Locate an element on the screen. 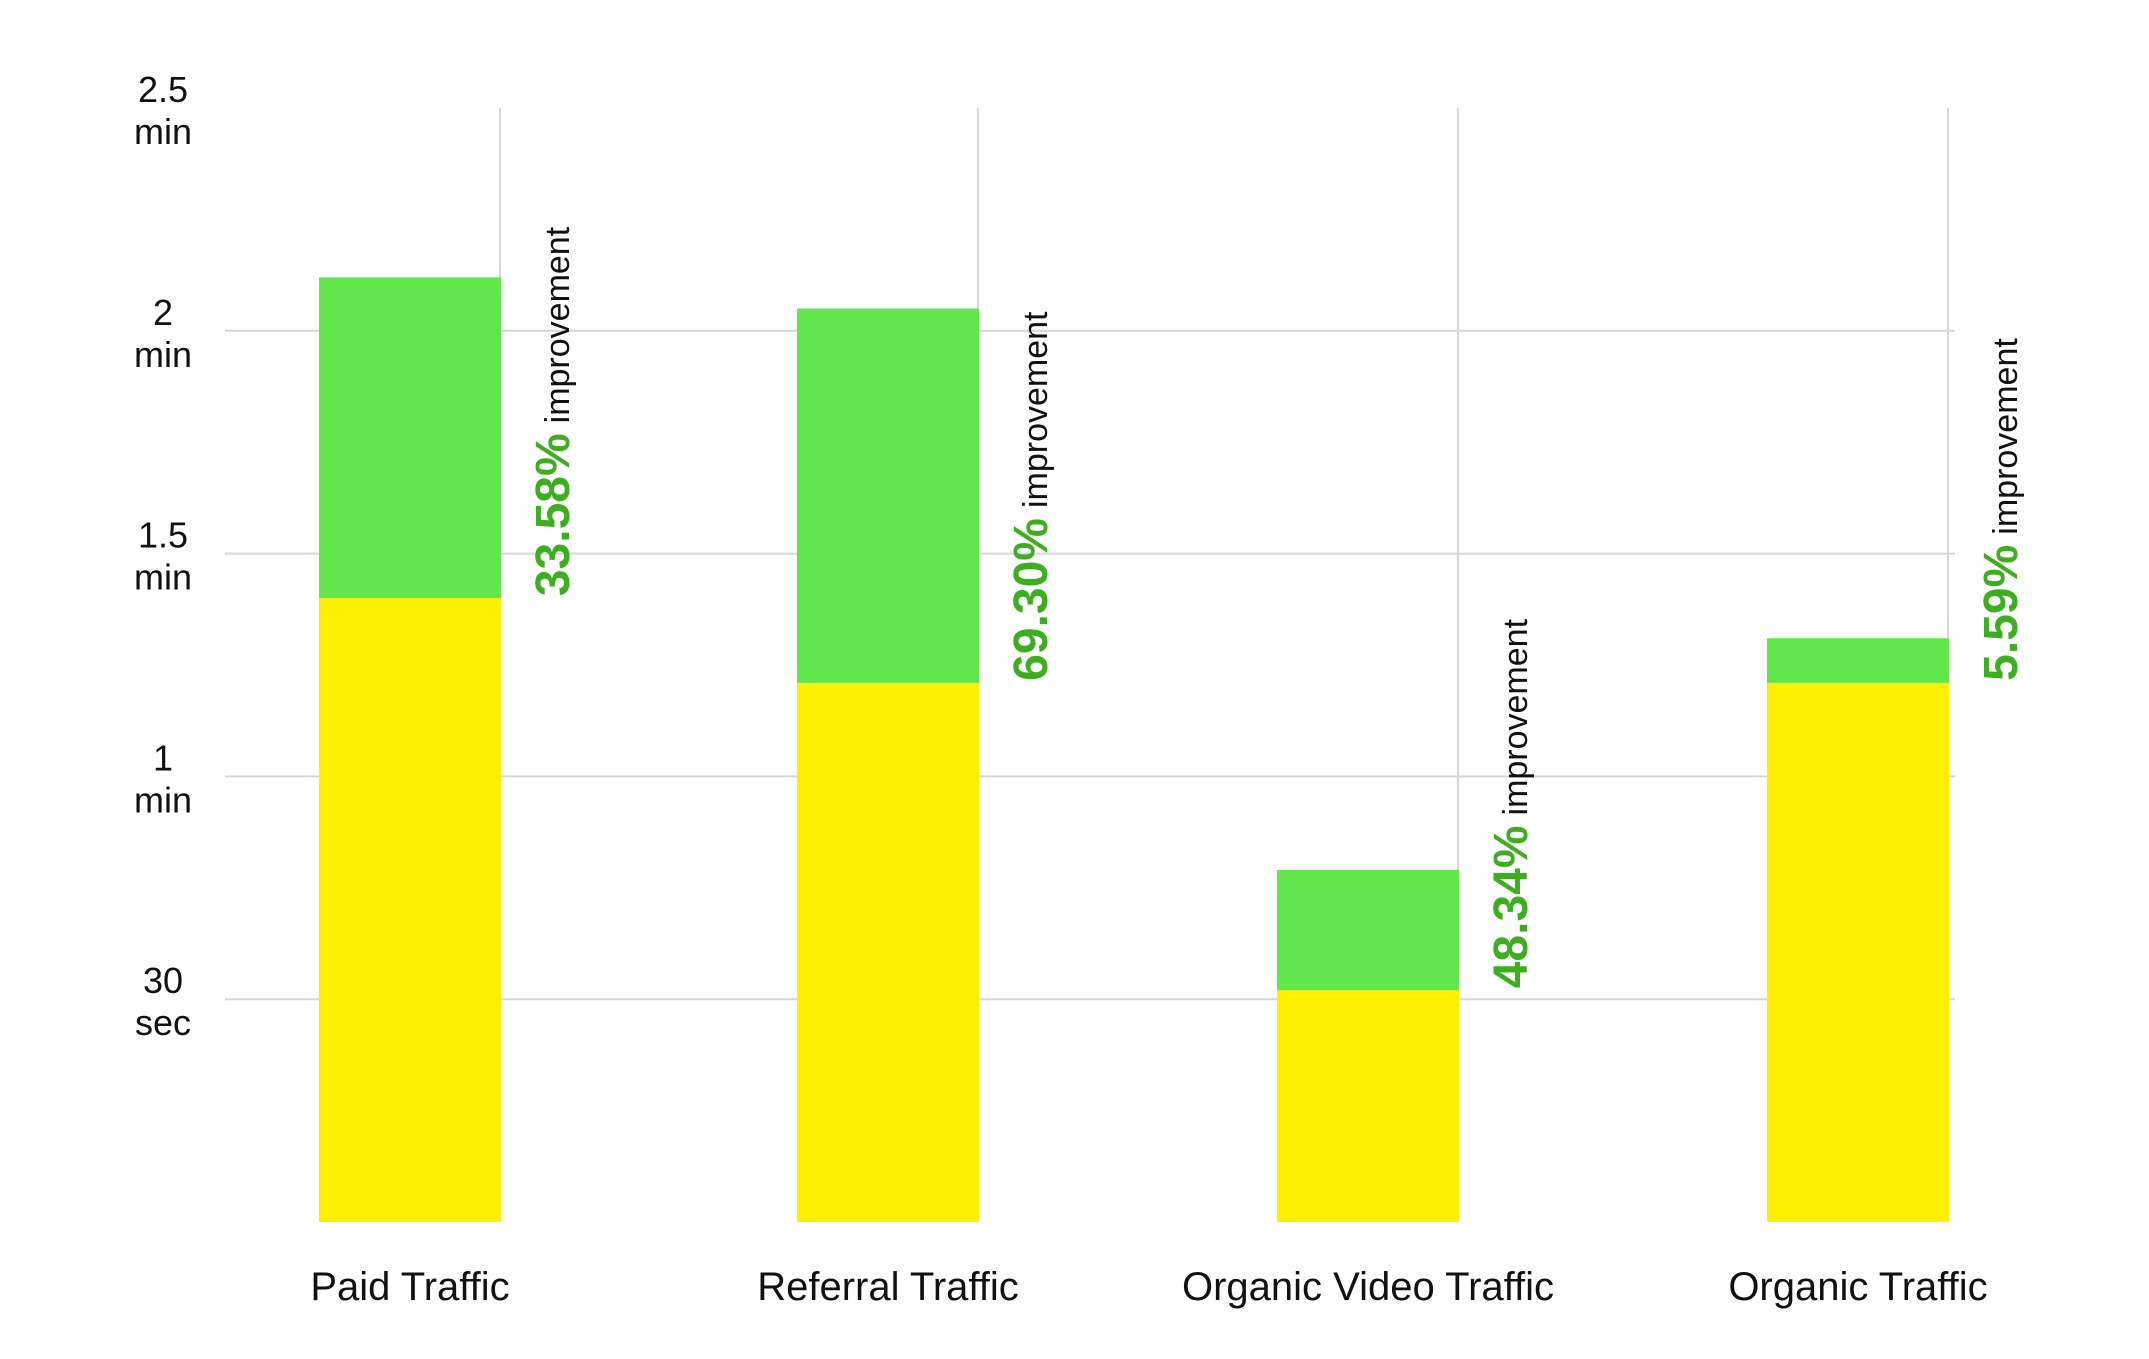  improvement-value: 5.59% is located at coordinates (2001, 613).